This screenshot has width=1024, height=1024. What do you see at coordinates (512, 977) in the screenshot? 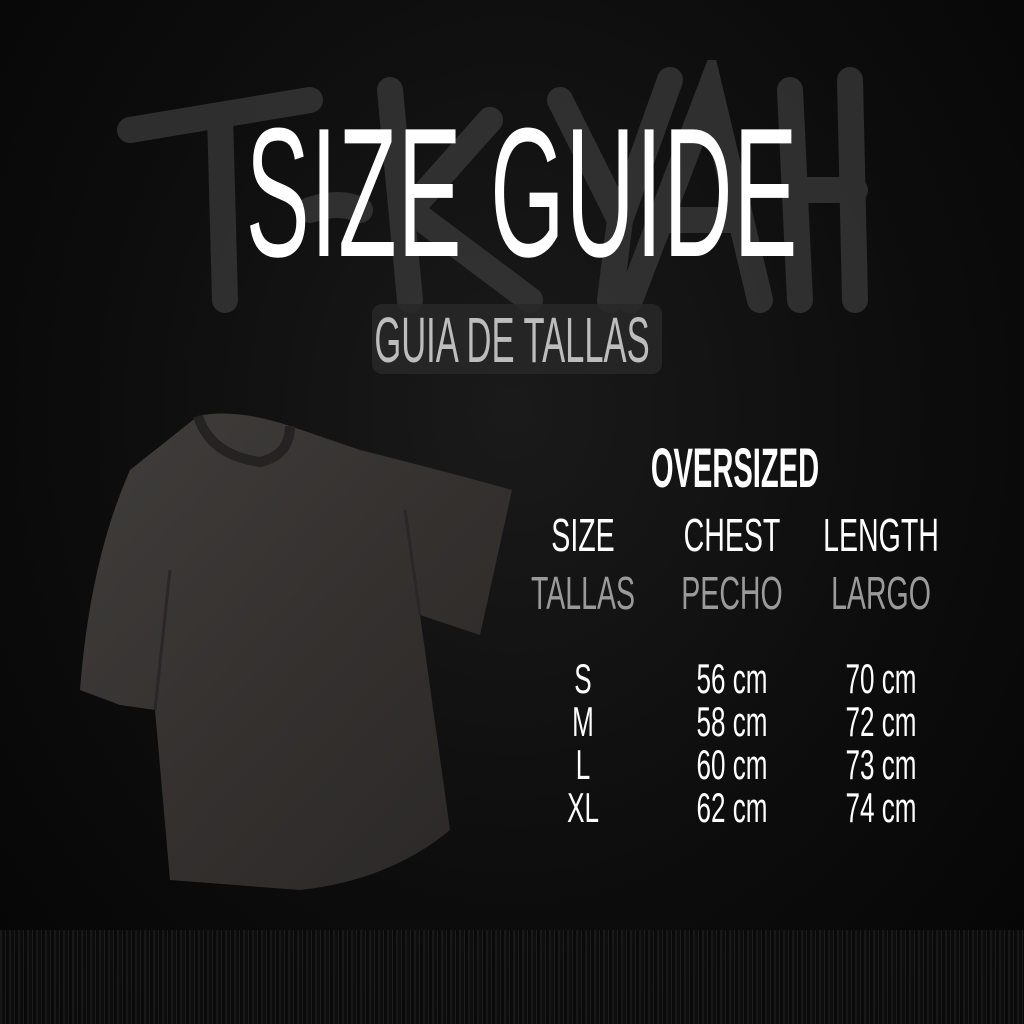
I see `floor-texture` at bounding box center [512, 977].